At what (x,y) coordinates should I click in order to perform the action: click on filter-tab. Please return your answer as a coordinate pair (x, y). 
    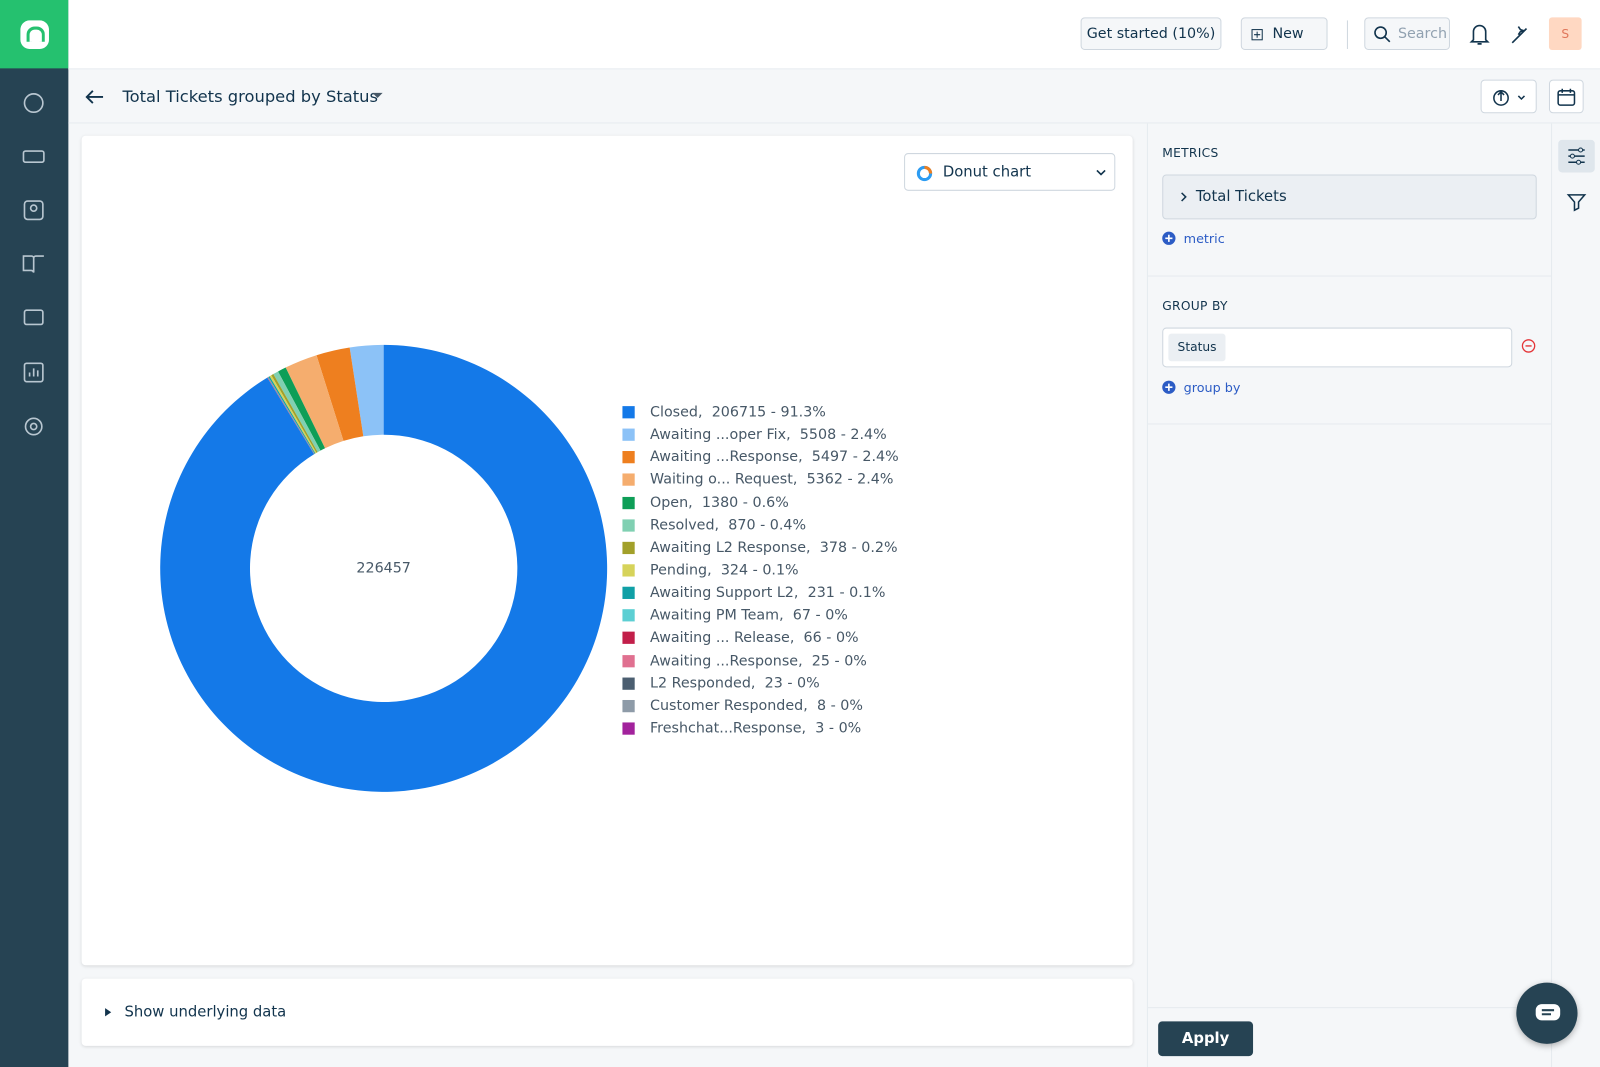
    Looking at the image, I should click on (1576, 202).